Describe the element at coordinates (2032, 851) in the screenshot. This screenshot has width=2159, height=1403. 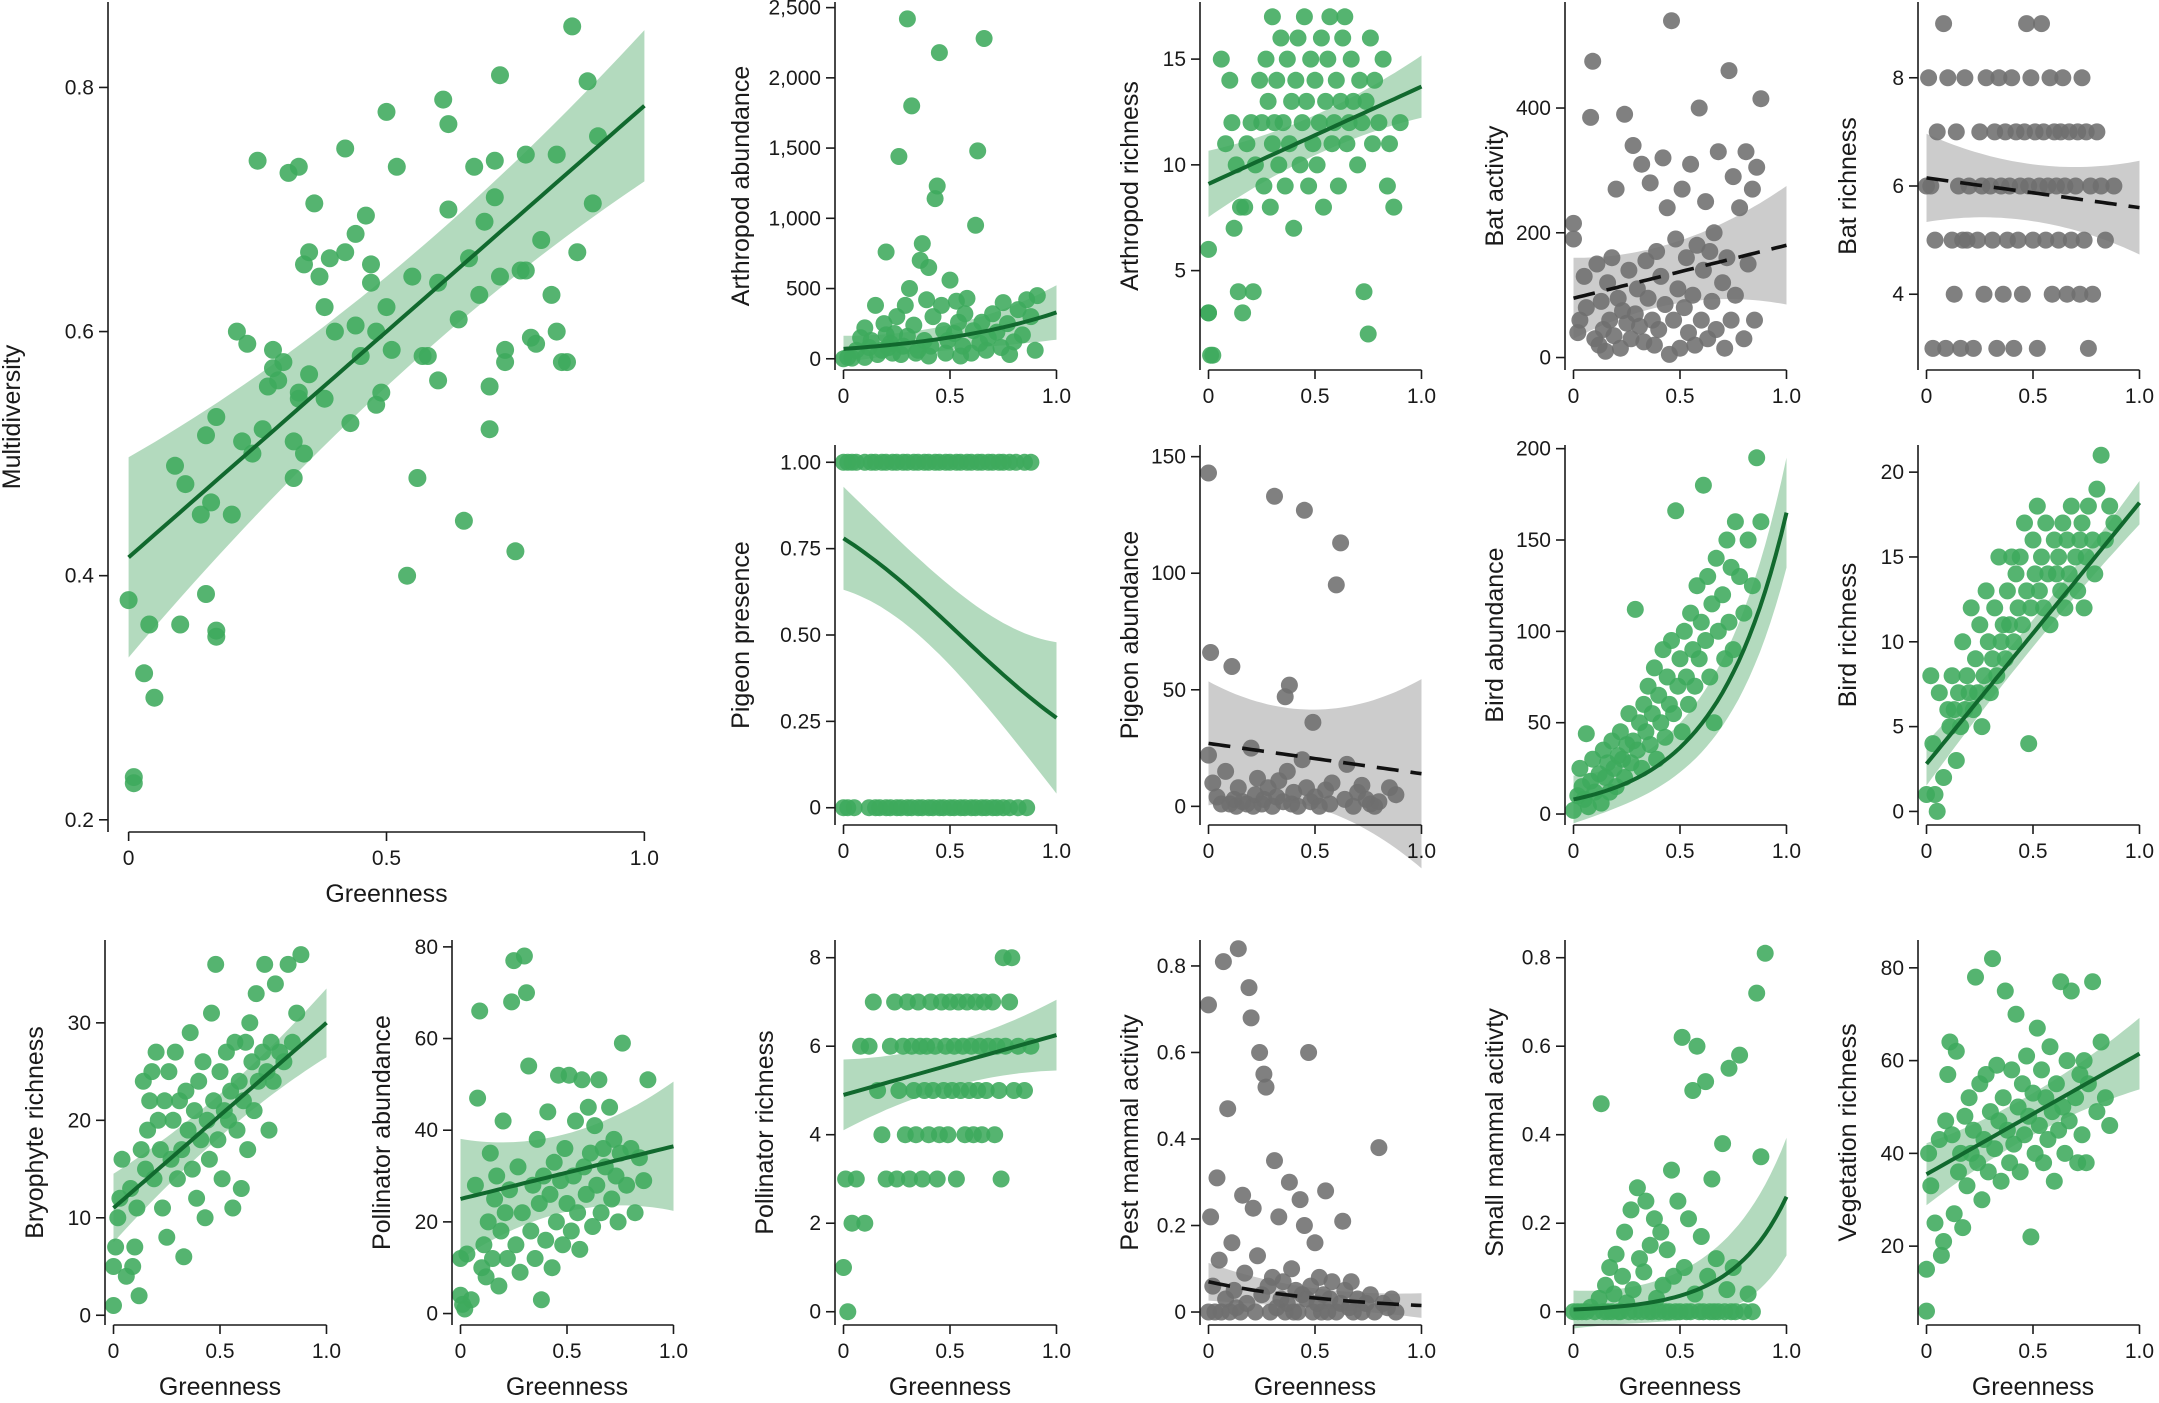
I see `x-tick-label: 0.5` at that location.